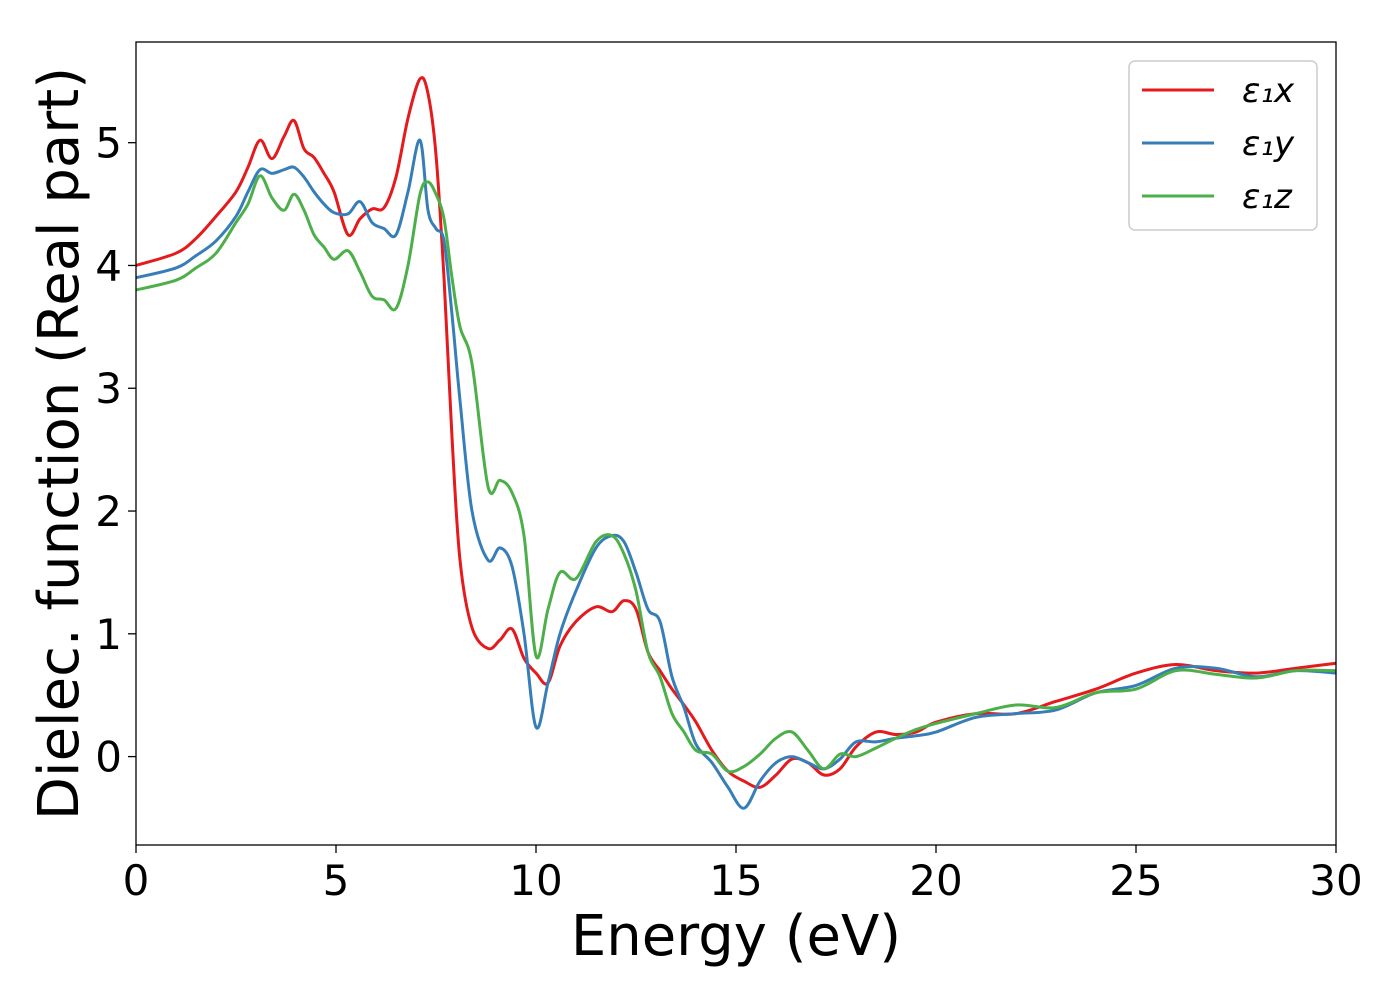 The width and height of the screenshot is (1400, 1000). I want to click on legend: ε₁x ε₁y ε₁z, so click(1223, 145).